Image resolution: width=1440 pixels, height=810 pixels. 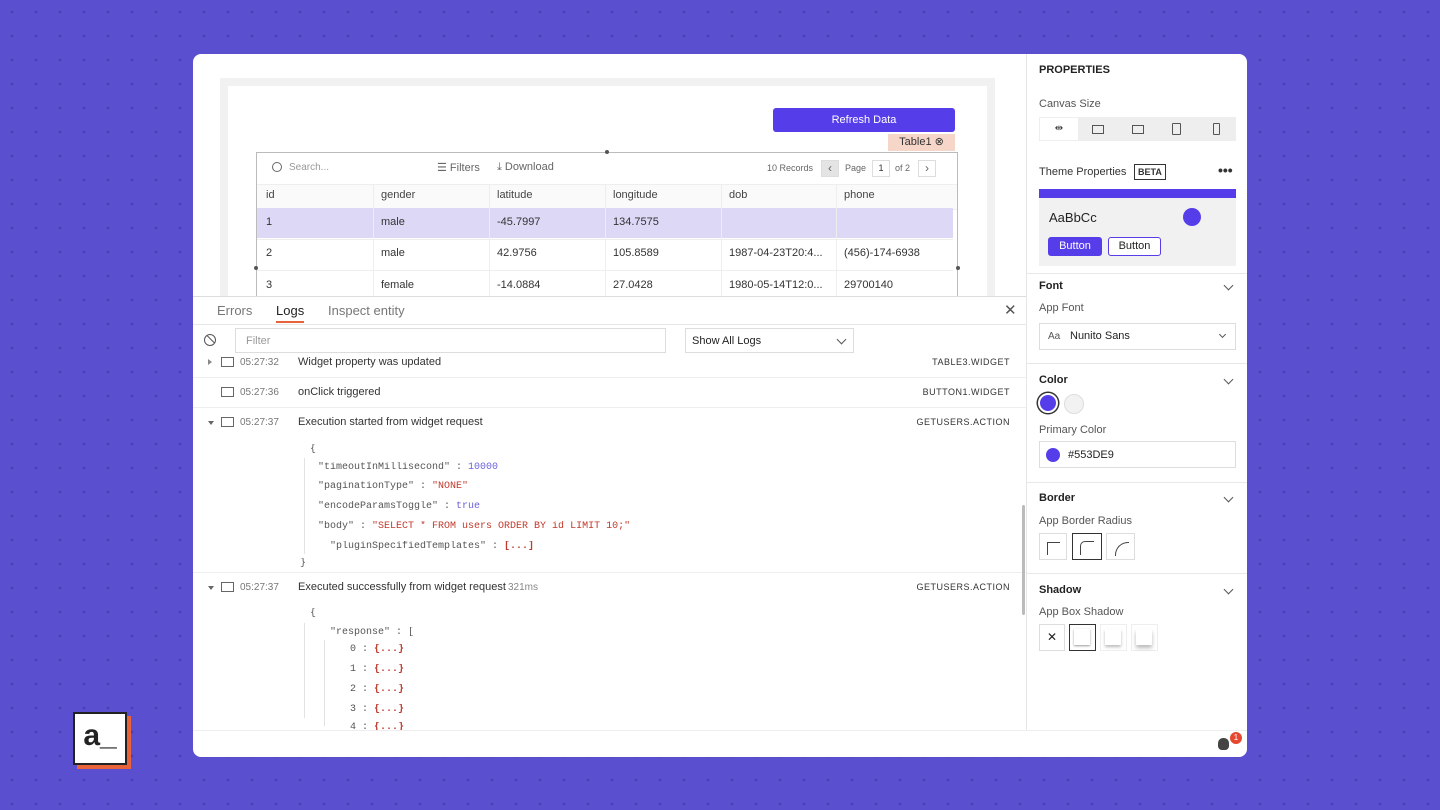 What do you see at coordinates (1144, 637) in the screenshot?
I see `shadow-l` at bounding box center [1144, 637].